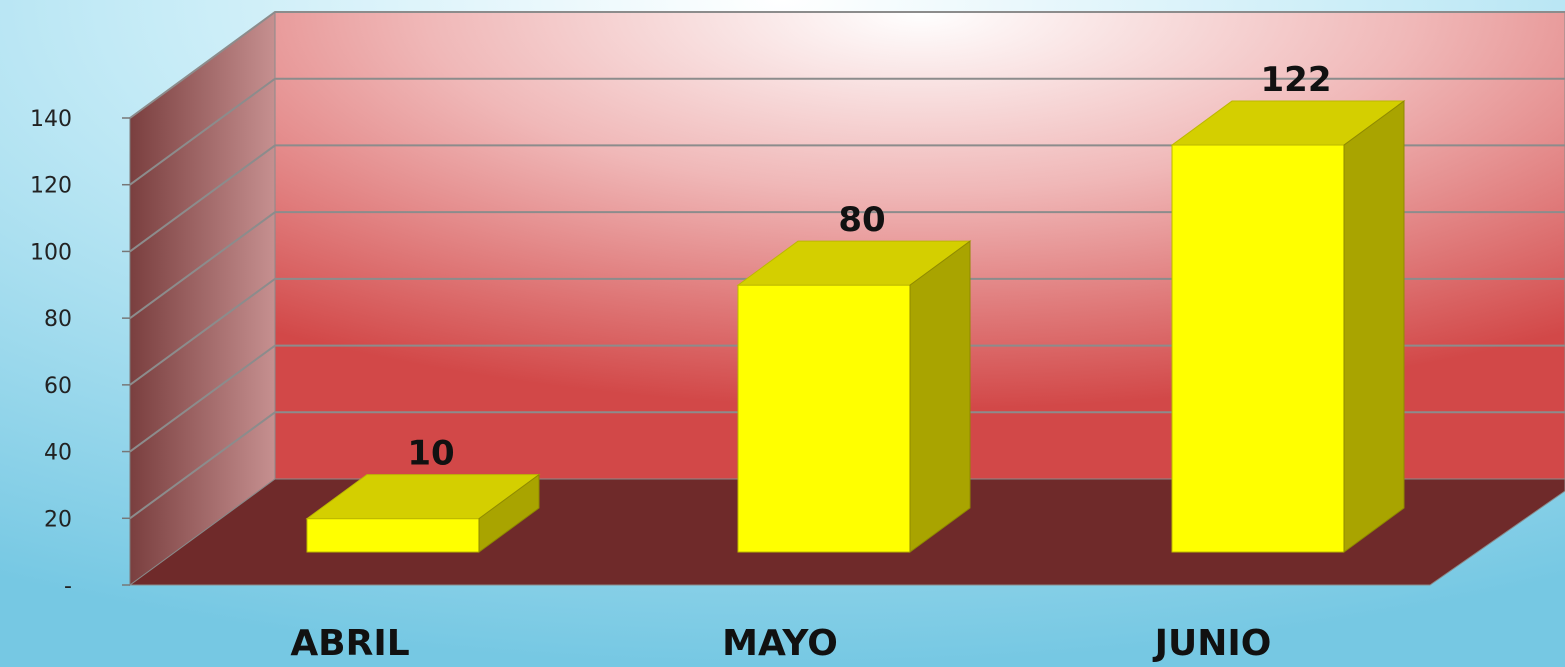  What do you see at coordinates (58, 519) in the screenshot?
I see `y-tick-label: 20` at bounding box center [58, 519].